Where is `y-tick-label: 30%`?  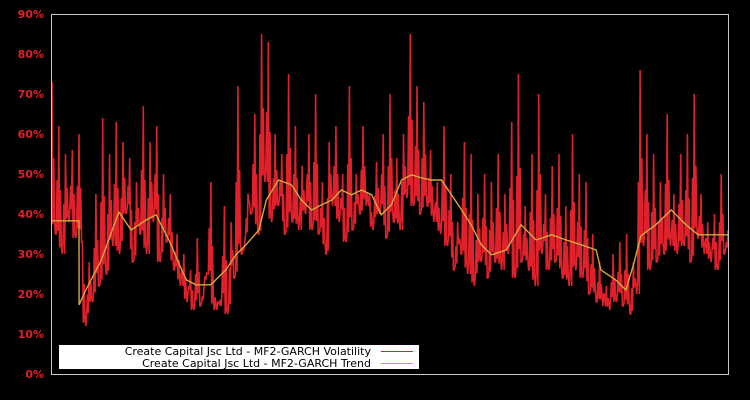
y-tick-label: 30% is located at coordinates (31, 254).